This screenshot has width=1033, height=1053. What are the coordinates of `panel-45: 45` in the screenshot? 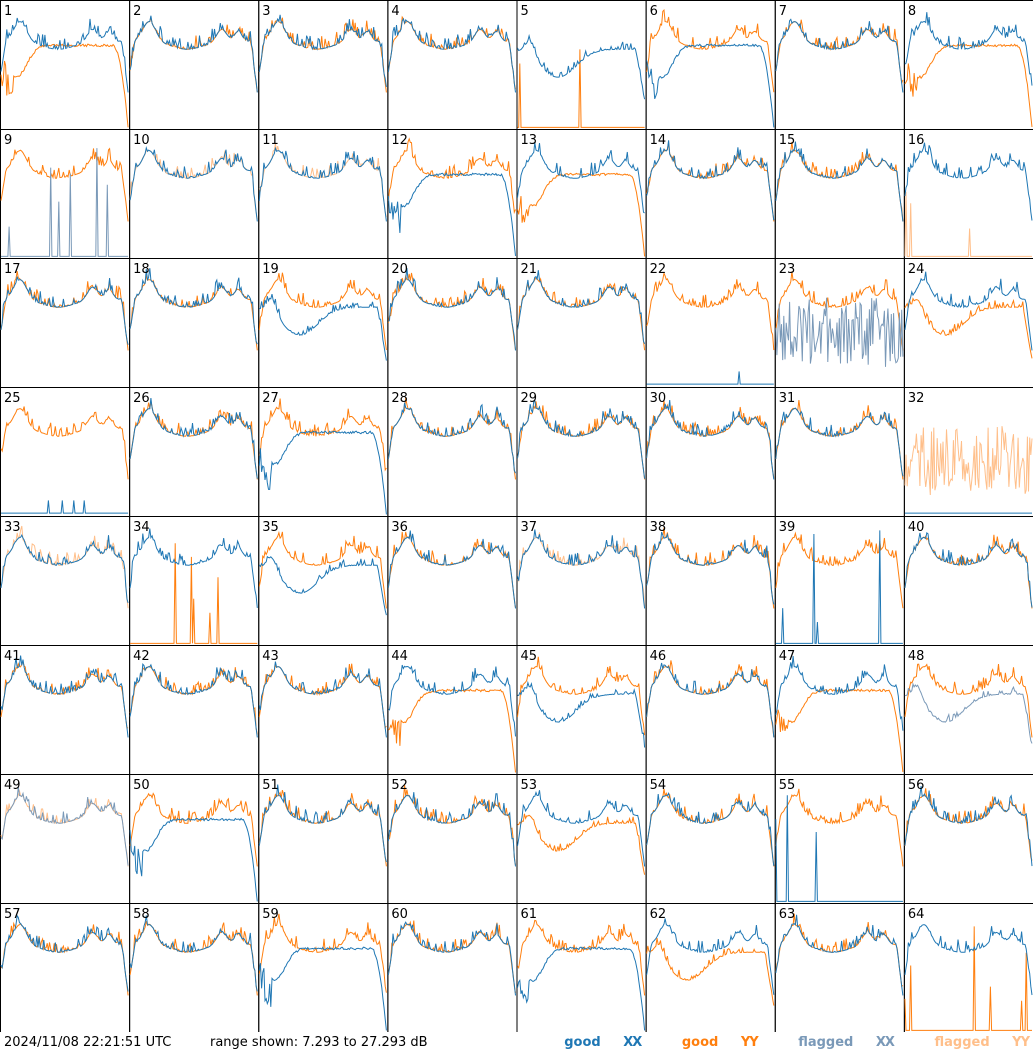 It's located at (581, 710).